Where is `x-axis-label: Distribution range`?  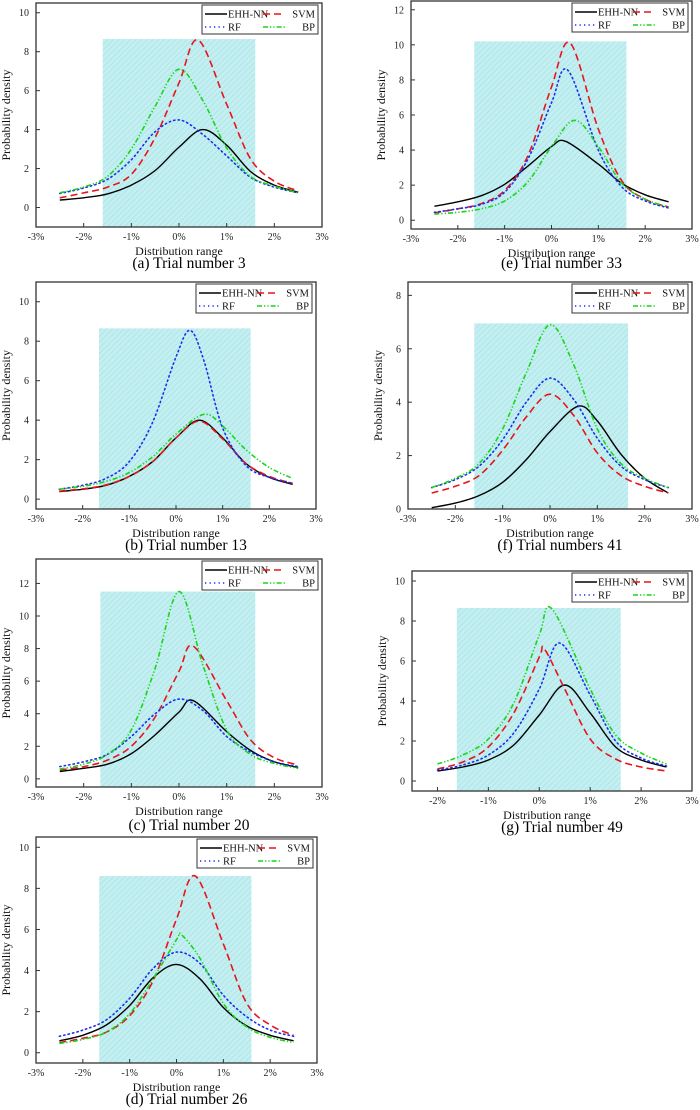 x-axis-label: Distribution range is located at coordinates (552, 253).